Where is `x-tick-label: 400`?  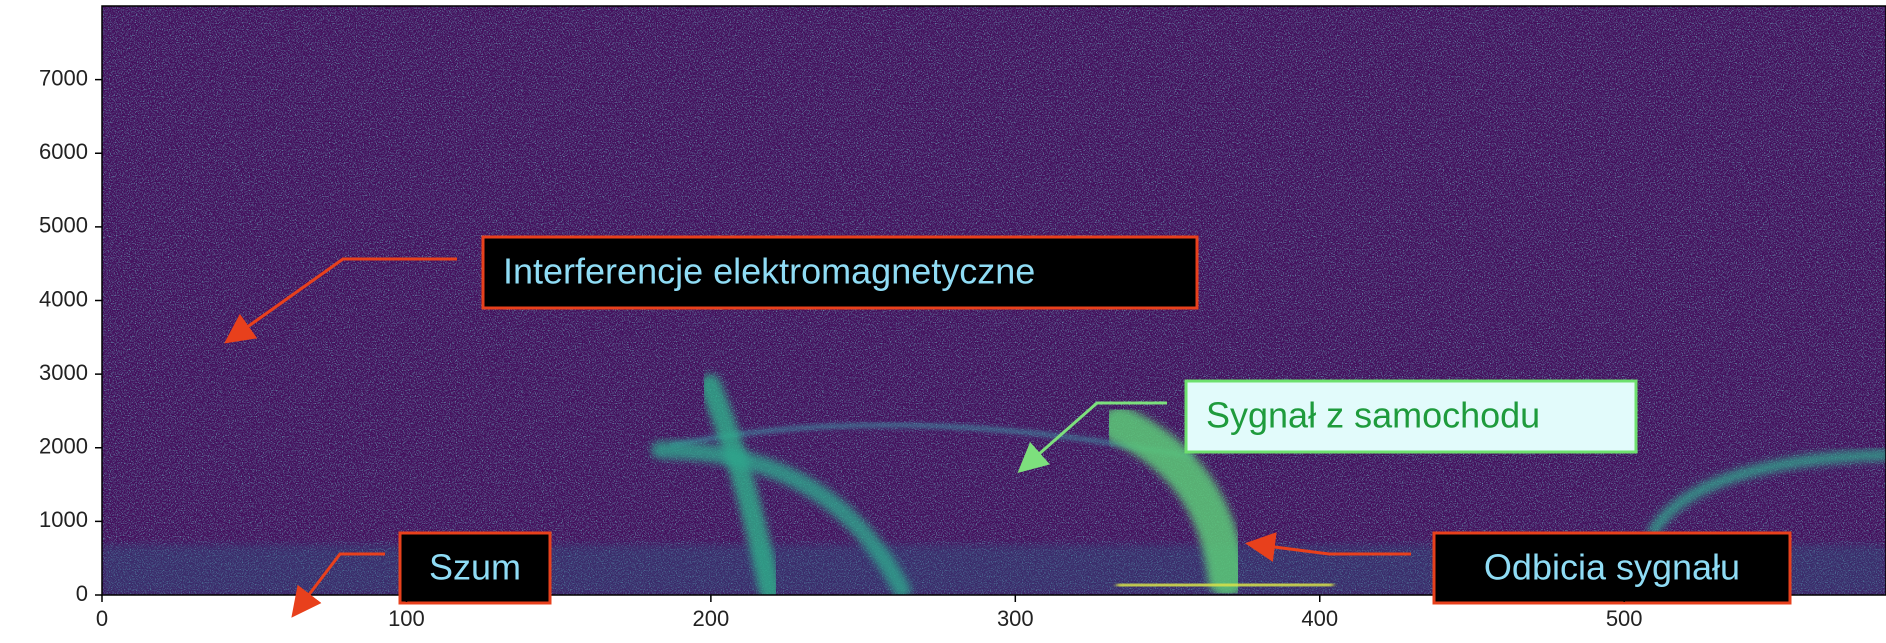 x-tick-label: 400 is located at coordinates (1319, 618).